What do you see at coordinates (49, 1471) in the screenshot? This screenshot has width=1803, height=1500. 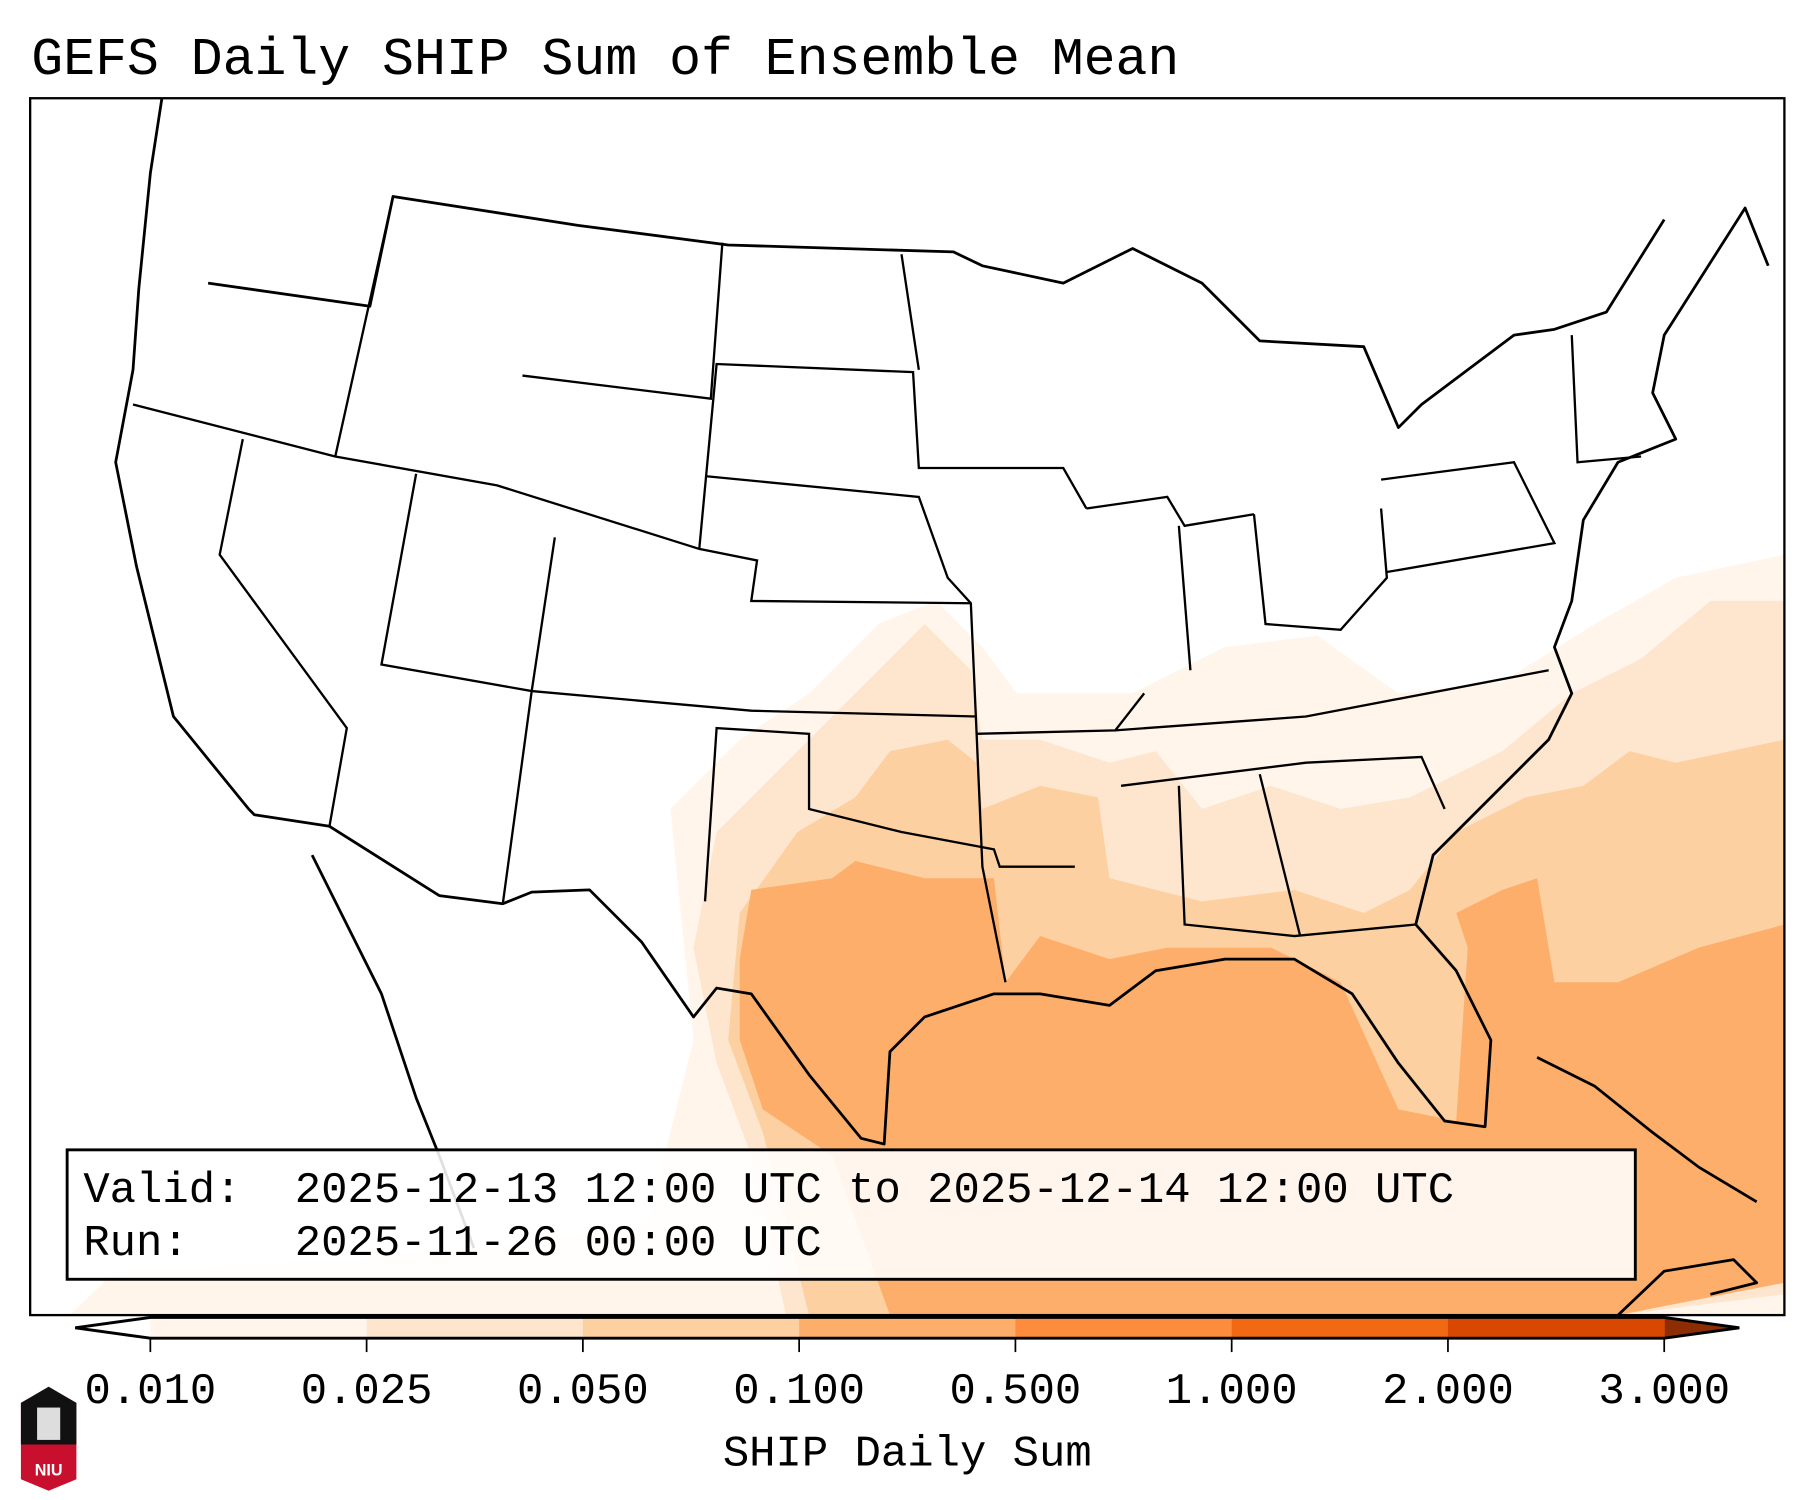 I see `logo-text: NIU` at bounding box center [49, 1471].